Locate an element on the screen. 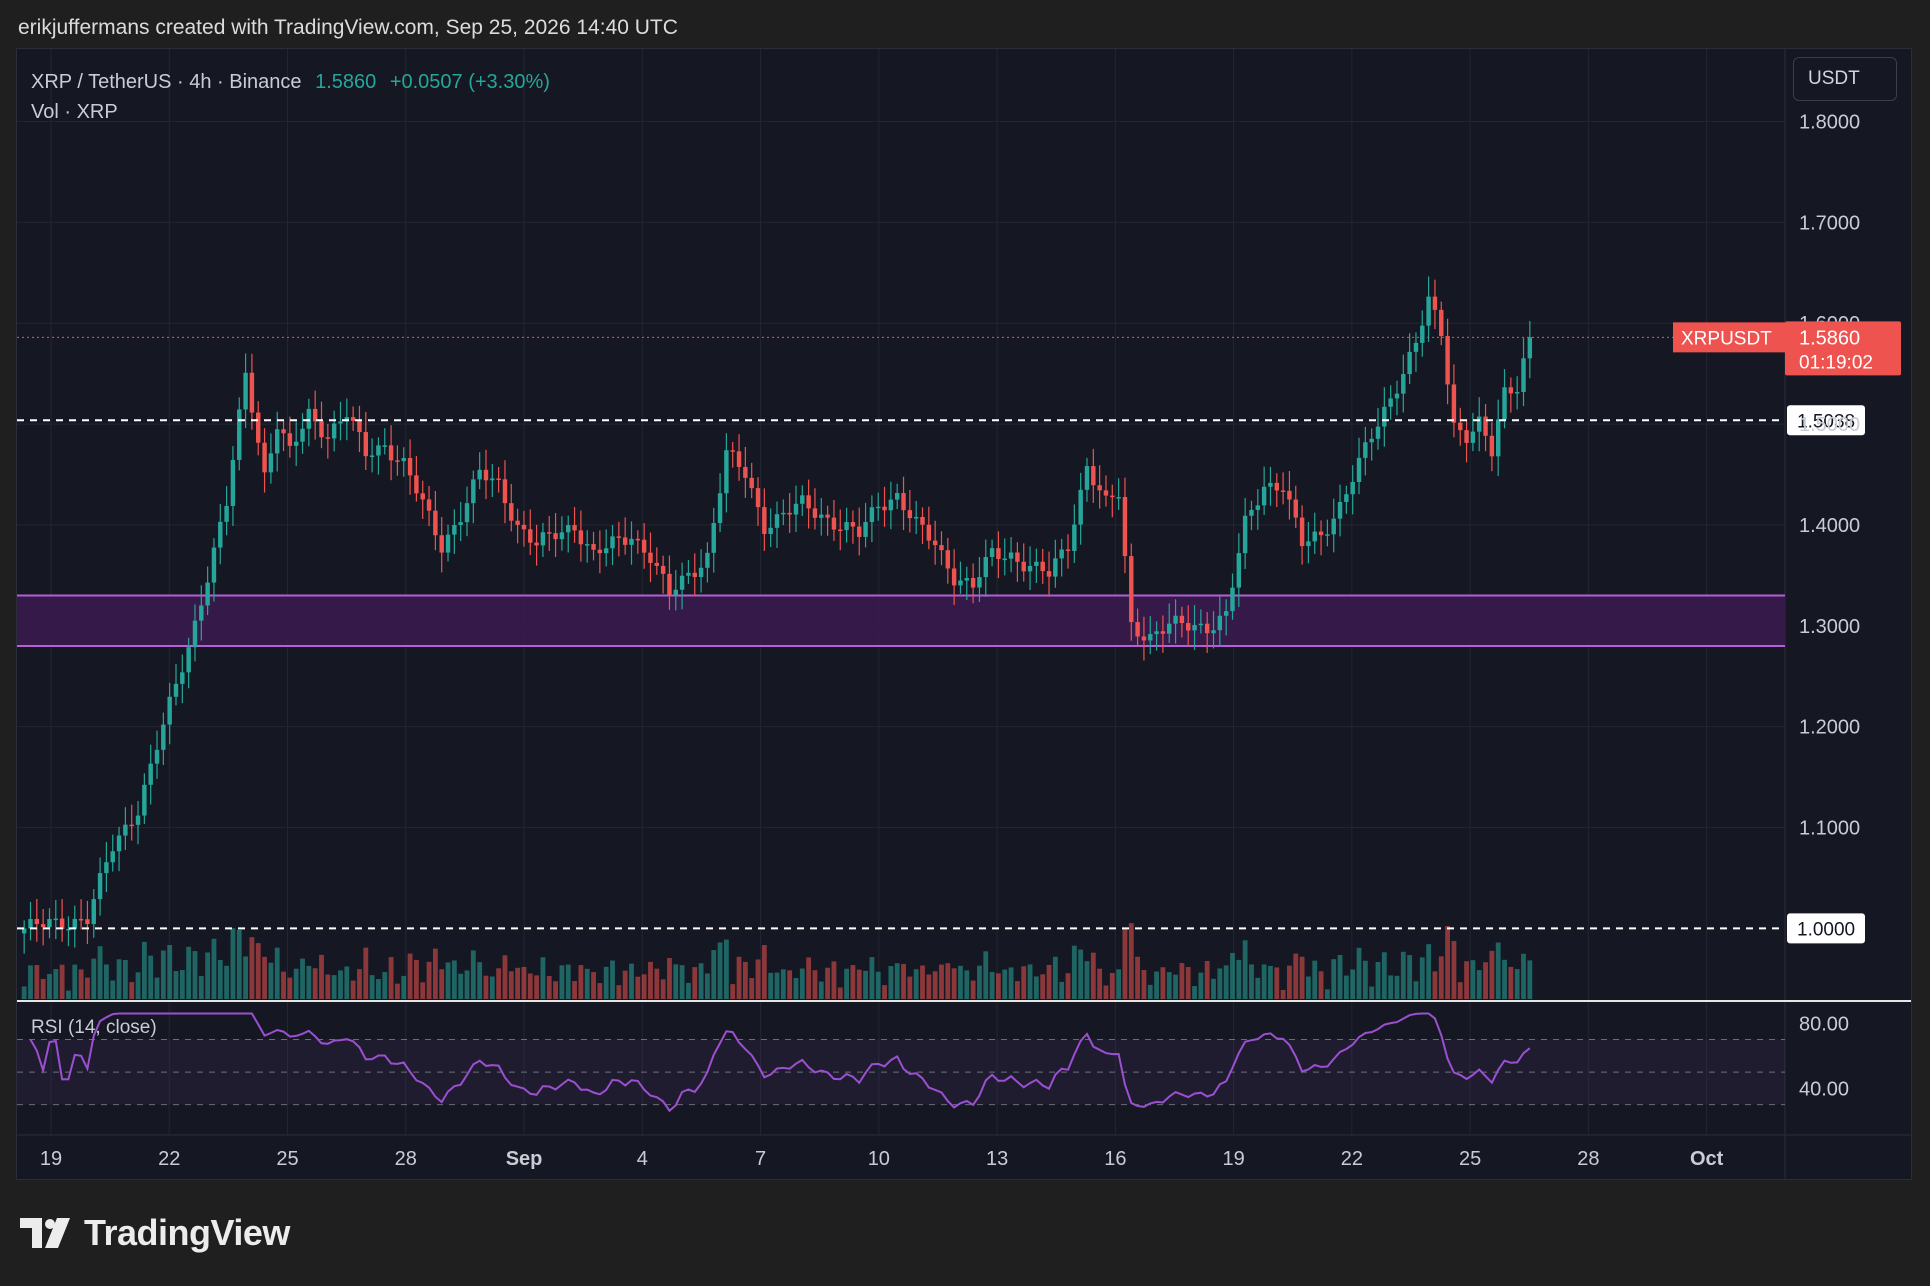 Image resolution: width=1930 pixels, height=1286 pixels. time-tick-label: 13 is located at coordinates (997, 1159).